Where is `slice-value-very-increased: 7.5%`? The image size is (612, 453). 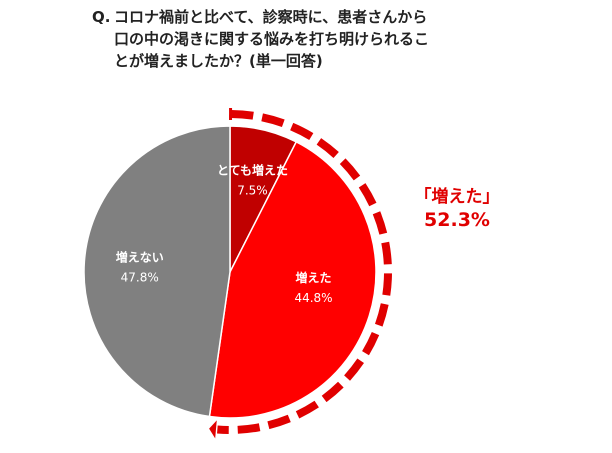
slice-value-very-increased: 7.5% is located at coordinates (252, 190).